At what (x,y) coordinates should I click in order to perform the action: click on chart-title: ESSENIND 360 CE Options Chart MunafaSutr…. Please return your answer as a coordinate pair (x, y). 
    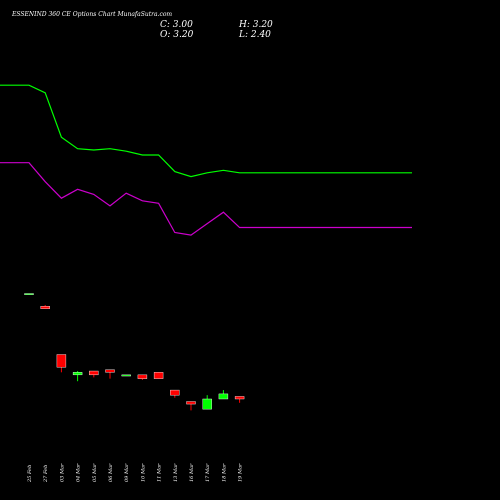
    Looking at the image, I should click on (91, 14).